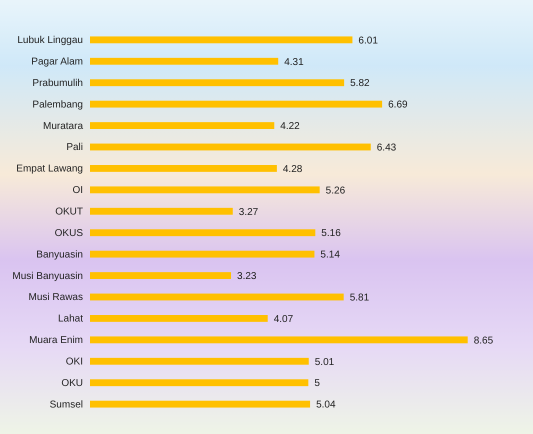 The image size is (533, 434). I want to click on y-tick-label: Musi Banyuasin, so click(47, 276).